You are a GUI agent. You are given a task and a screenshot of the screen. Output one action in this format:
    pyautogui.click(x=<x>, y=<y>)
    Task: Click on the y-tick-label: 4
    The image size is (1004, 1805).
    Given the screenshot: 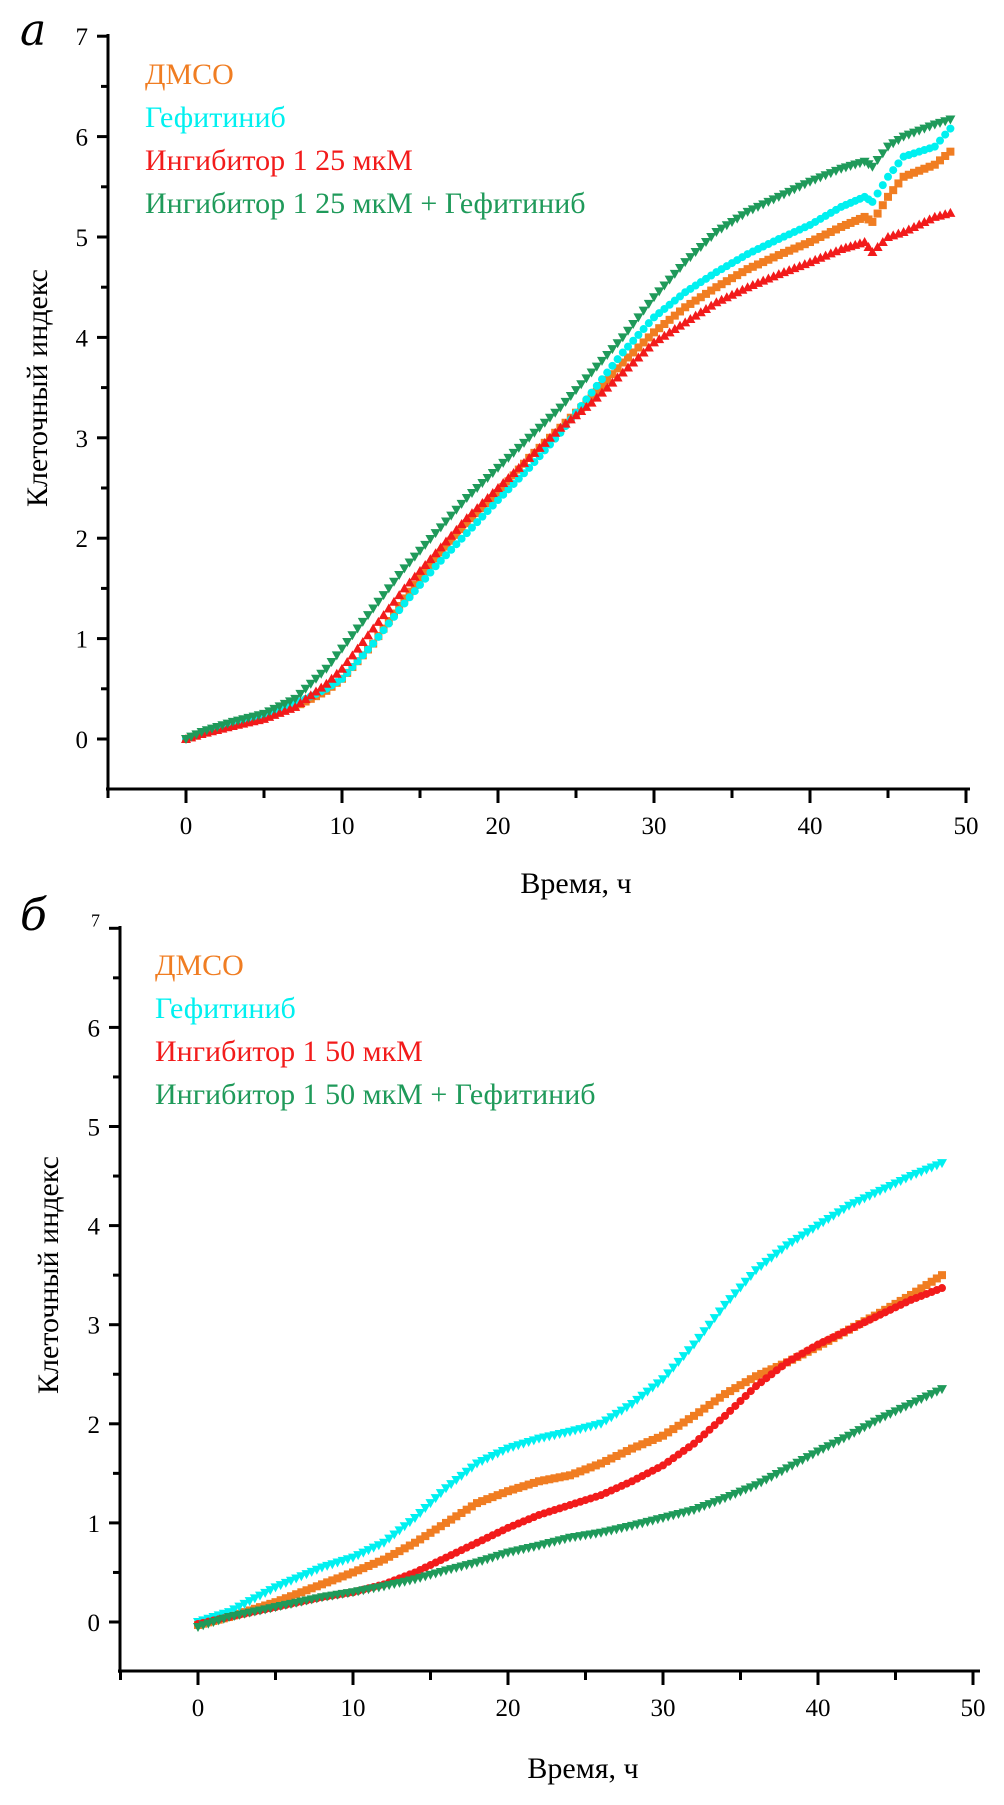 What is the action you would take?
    pyautogui.click(x=82, y=338)
    